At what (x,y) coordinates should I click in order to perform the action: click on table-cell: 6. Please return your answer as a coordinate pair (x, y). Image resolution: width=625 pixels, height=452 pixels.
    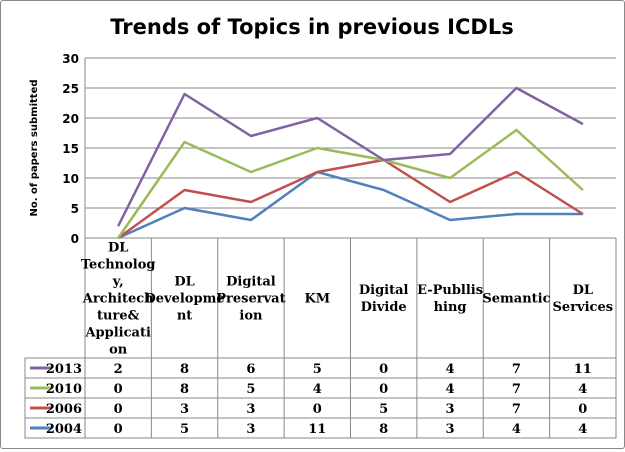
    Looking at the image, I should click on (250, 369).